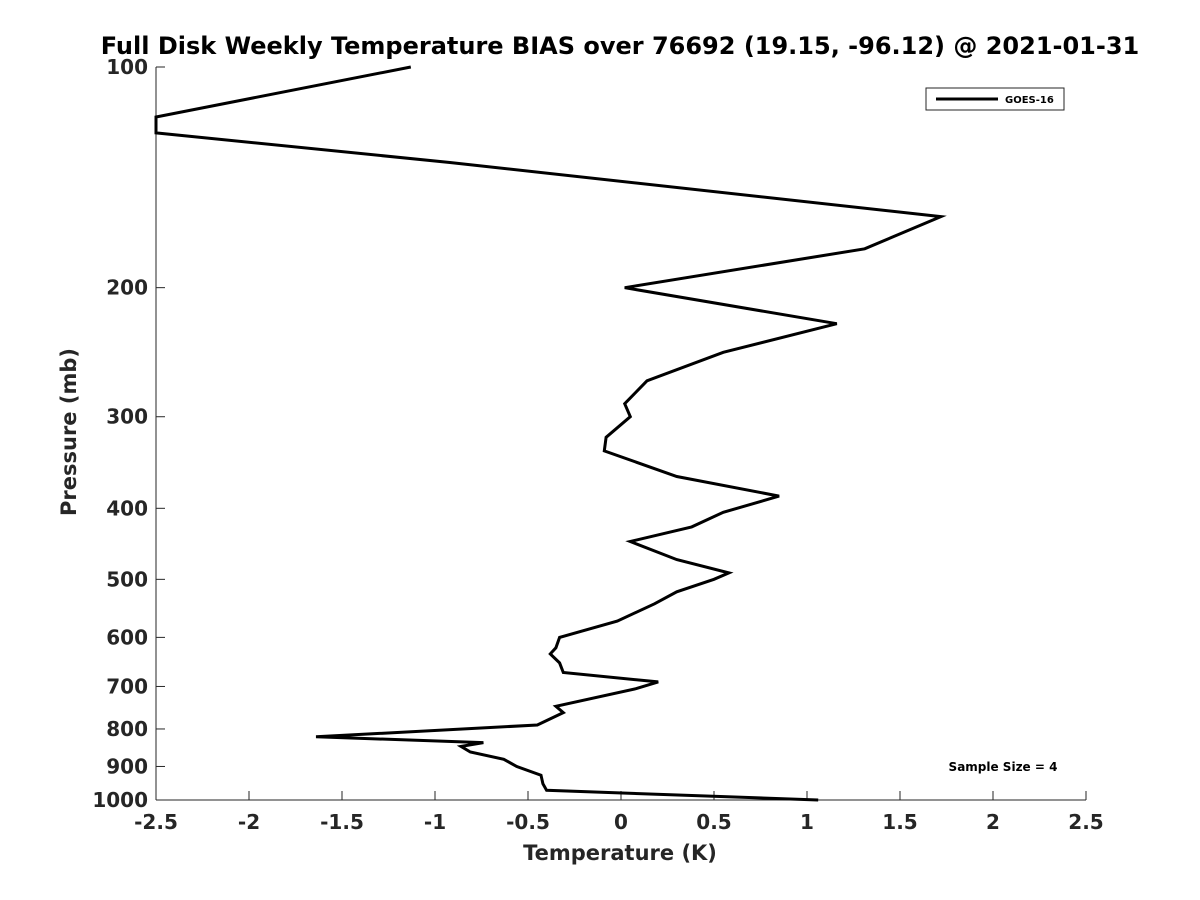 The width and height of the screenshot is (1200, 900). What do you see at coordinates (1085, 822) in the screenshot?
I see `x-tick-label: 2.5` at bounding box center [1085, 822].